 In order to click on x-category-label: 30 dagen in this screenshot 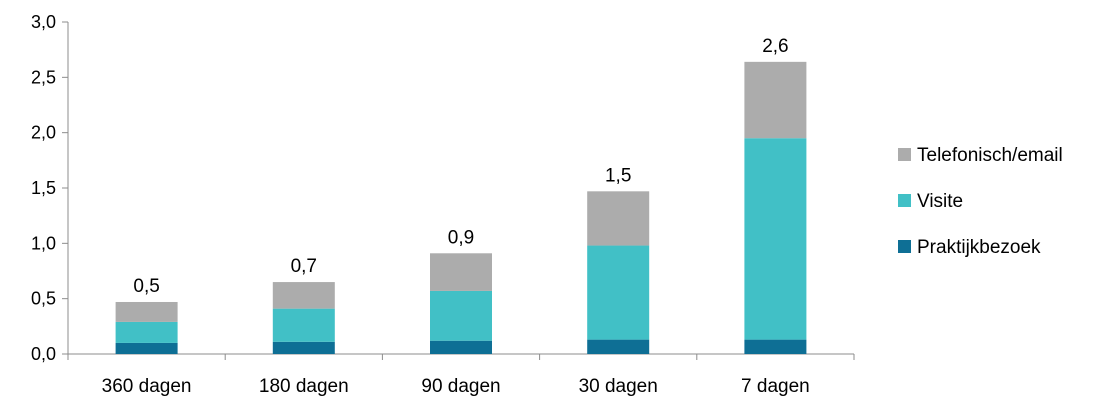, I will do `click(618, 386)`.